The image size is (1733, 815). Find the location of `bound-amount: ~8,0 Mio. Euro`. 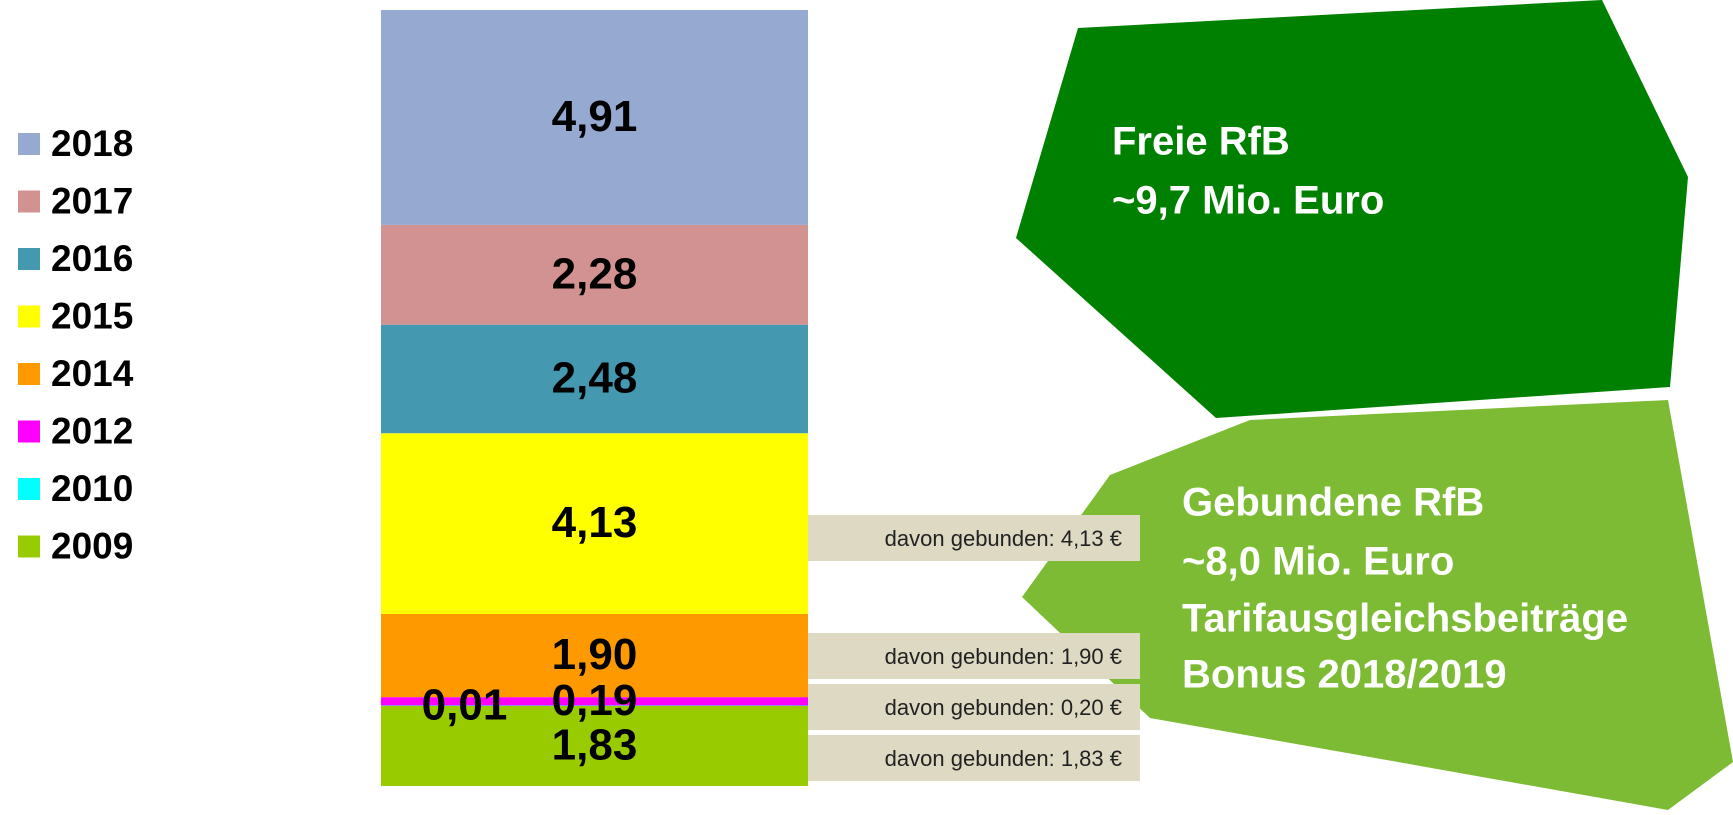

bound-amount: ~8,0 Mio. Euro is located at coordinates (1318, 562).